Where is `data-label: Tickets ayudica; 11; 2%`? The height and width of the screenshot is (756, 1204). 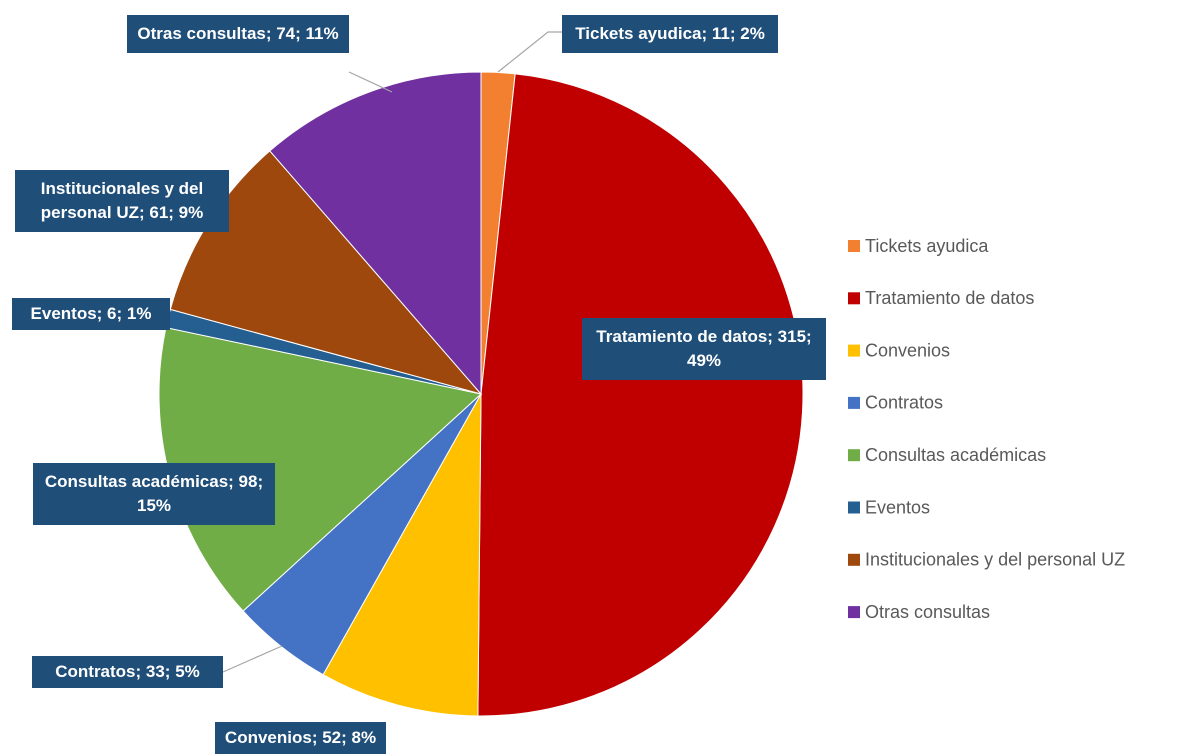 data-label: Tickets ayudica; 11; 2% is located at coordinates (670, 34).